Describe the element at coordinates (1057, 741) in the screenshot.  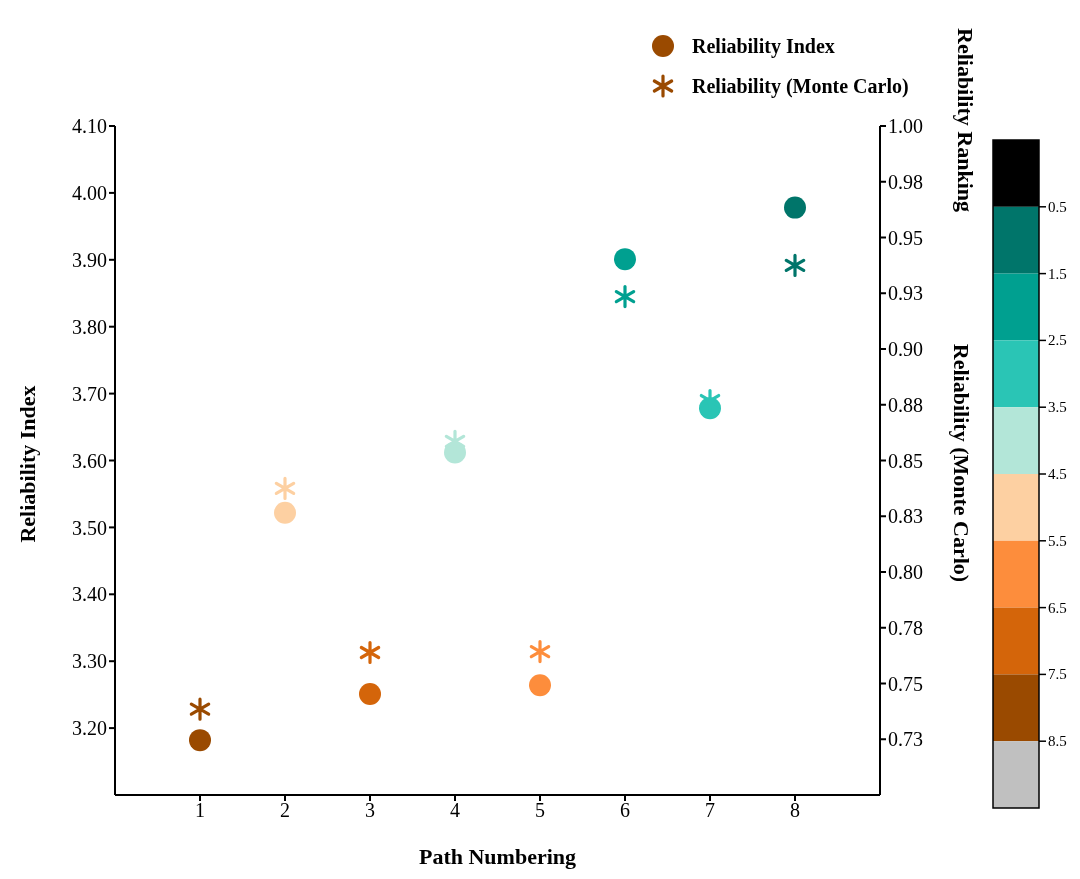
I see `color-bar-label: 8.5` at that location.